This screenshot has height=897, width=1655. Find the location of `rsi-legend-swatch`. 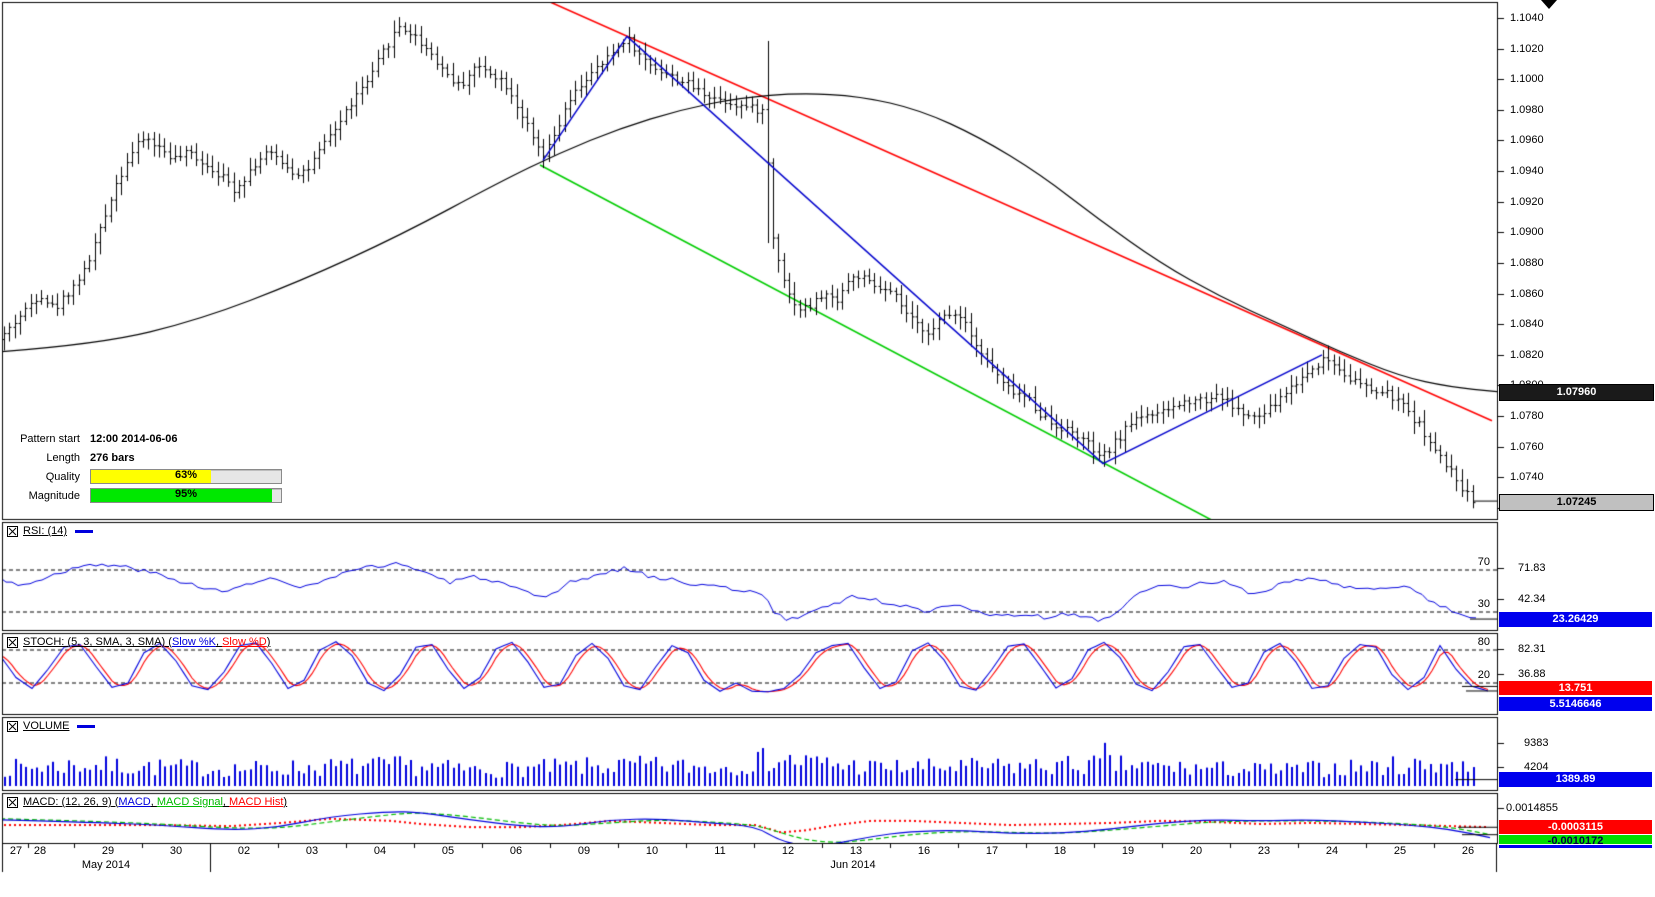

rsi-legend-swatch is located at coordinates (84, 531).